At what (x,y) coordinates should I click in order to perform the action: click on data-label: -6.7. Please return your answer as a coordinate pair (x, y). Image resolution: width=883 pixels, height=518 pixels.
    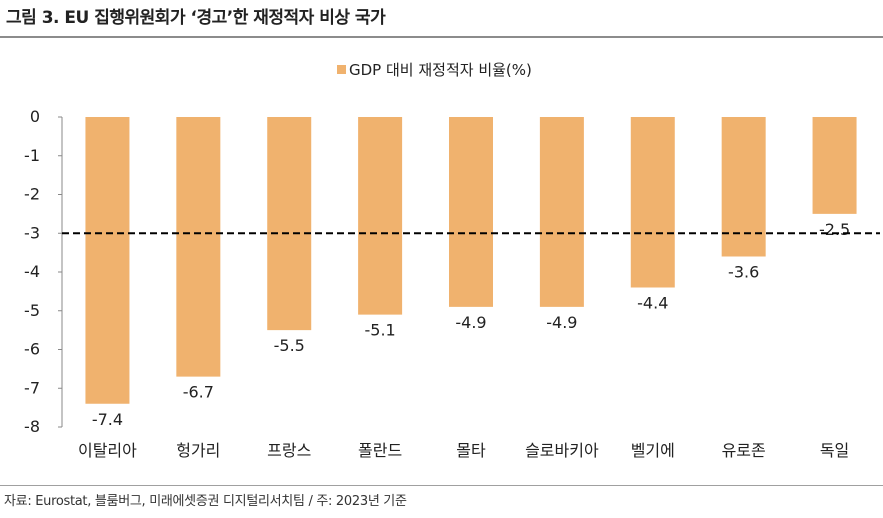
    Looking at the image, I should click on (198, 392).